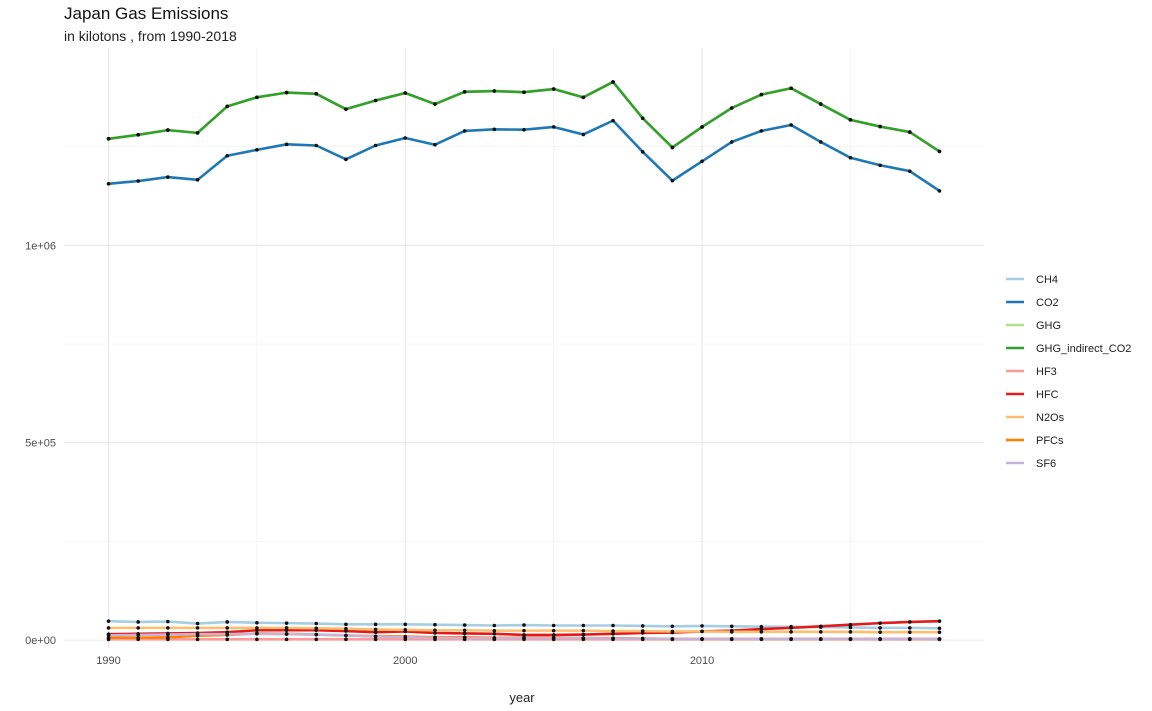  Describe the element at coordinates (1031, 464) in the screenshot. I see `legend-item-sf6: SF6` at that location.